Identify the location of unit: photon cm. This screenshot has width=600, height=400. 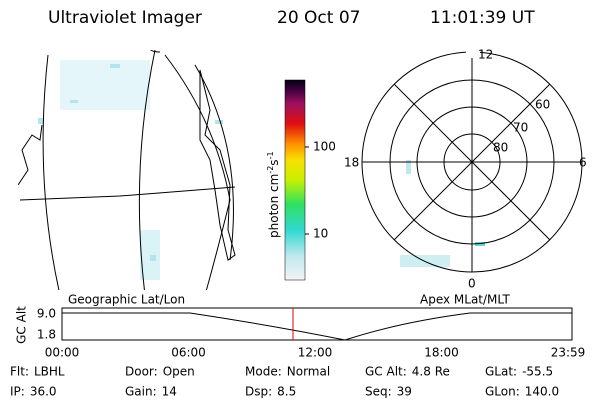
(274, 206).